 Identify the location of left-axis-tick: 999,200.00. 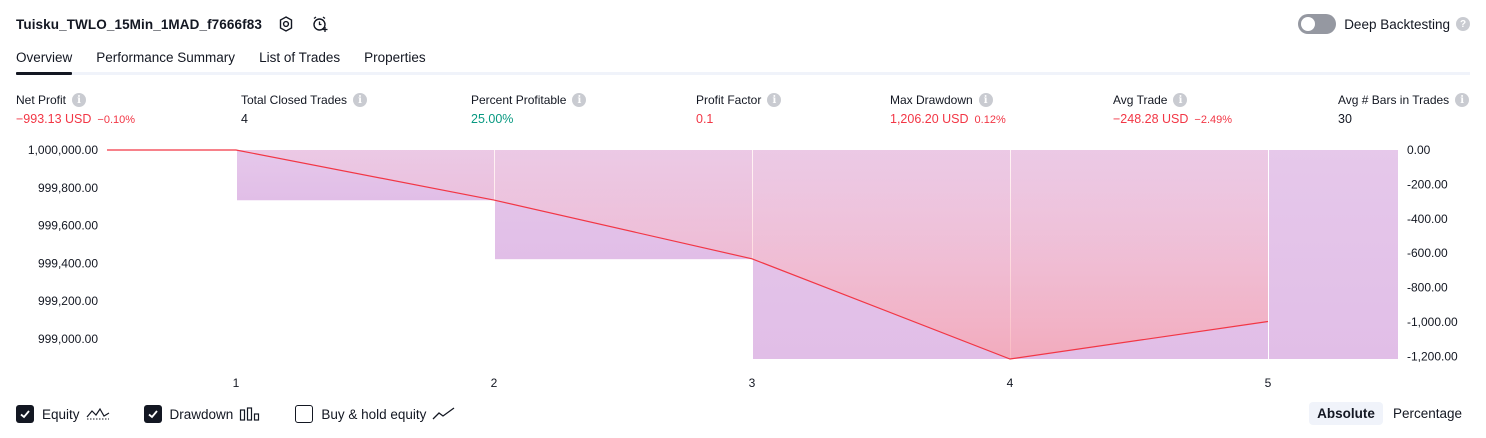
(68, 301).